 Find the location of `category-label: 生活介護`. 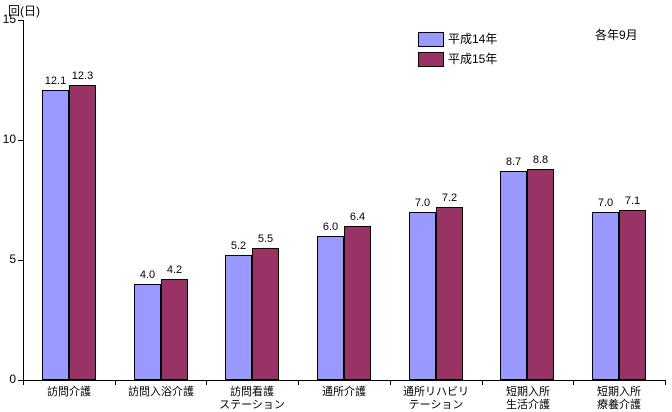

category-label: 生活介護 is located at coordinates (528, 405).